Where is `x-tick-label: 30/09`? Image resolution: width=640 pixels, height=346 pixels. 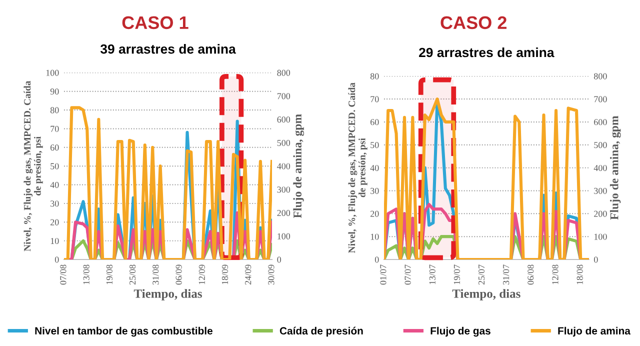
x-tick-label: 30/09 is located at coordinates (271, 274).